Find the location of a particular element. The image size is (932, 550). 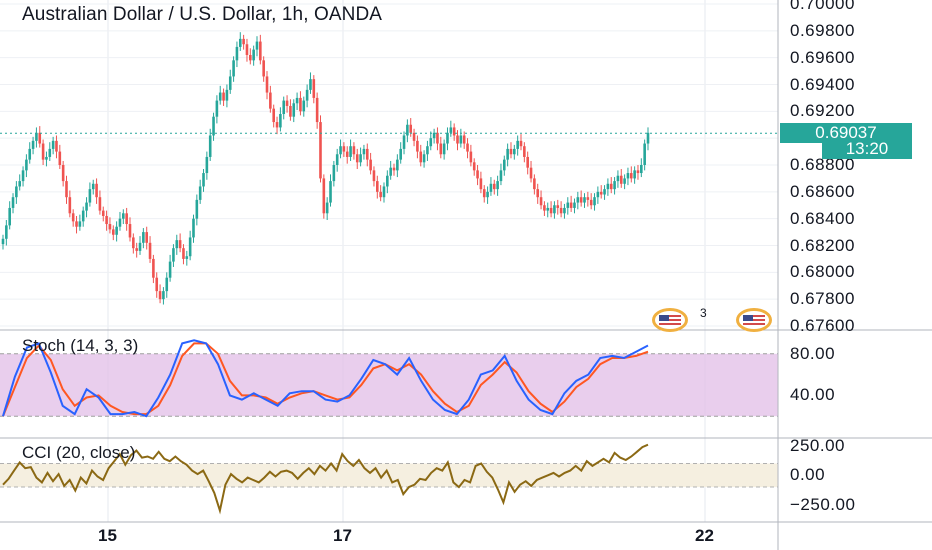

stoch-indicator-label: Stoch (14, 3, 3) is located at coordinates (80, 345).